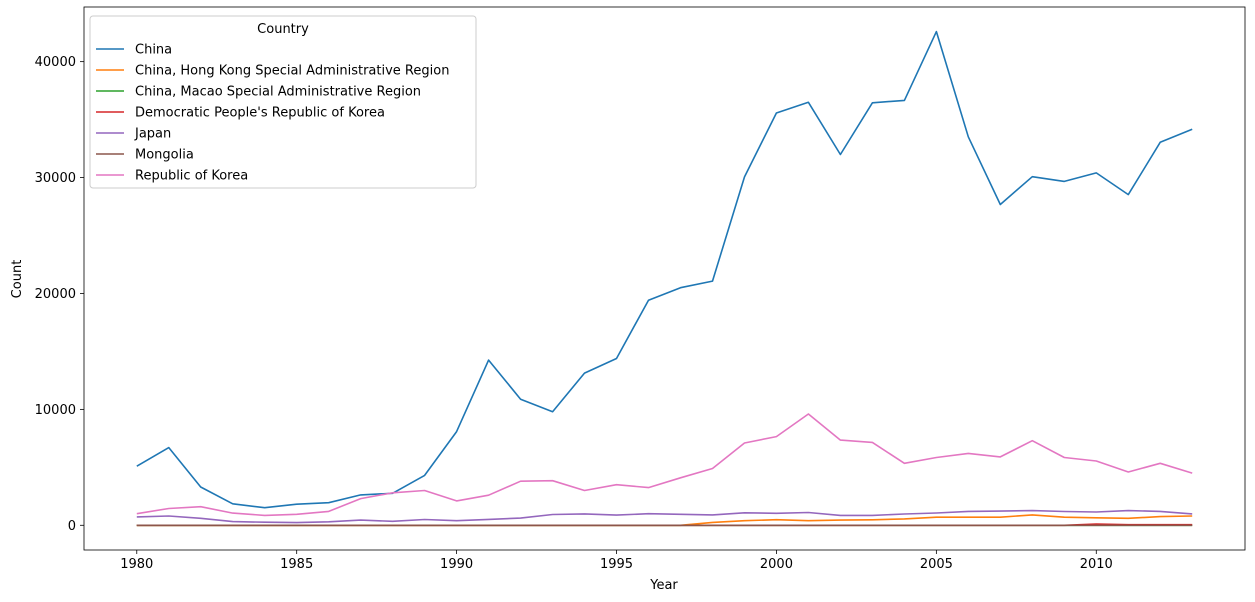  Describe the element at coordinates (296, 564) in the screenshot. I see `x-tick-label: 1985` at that location.